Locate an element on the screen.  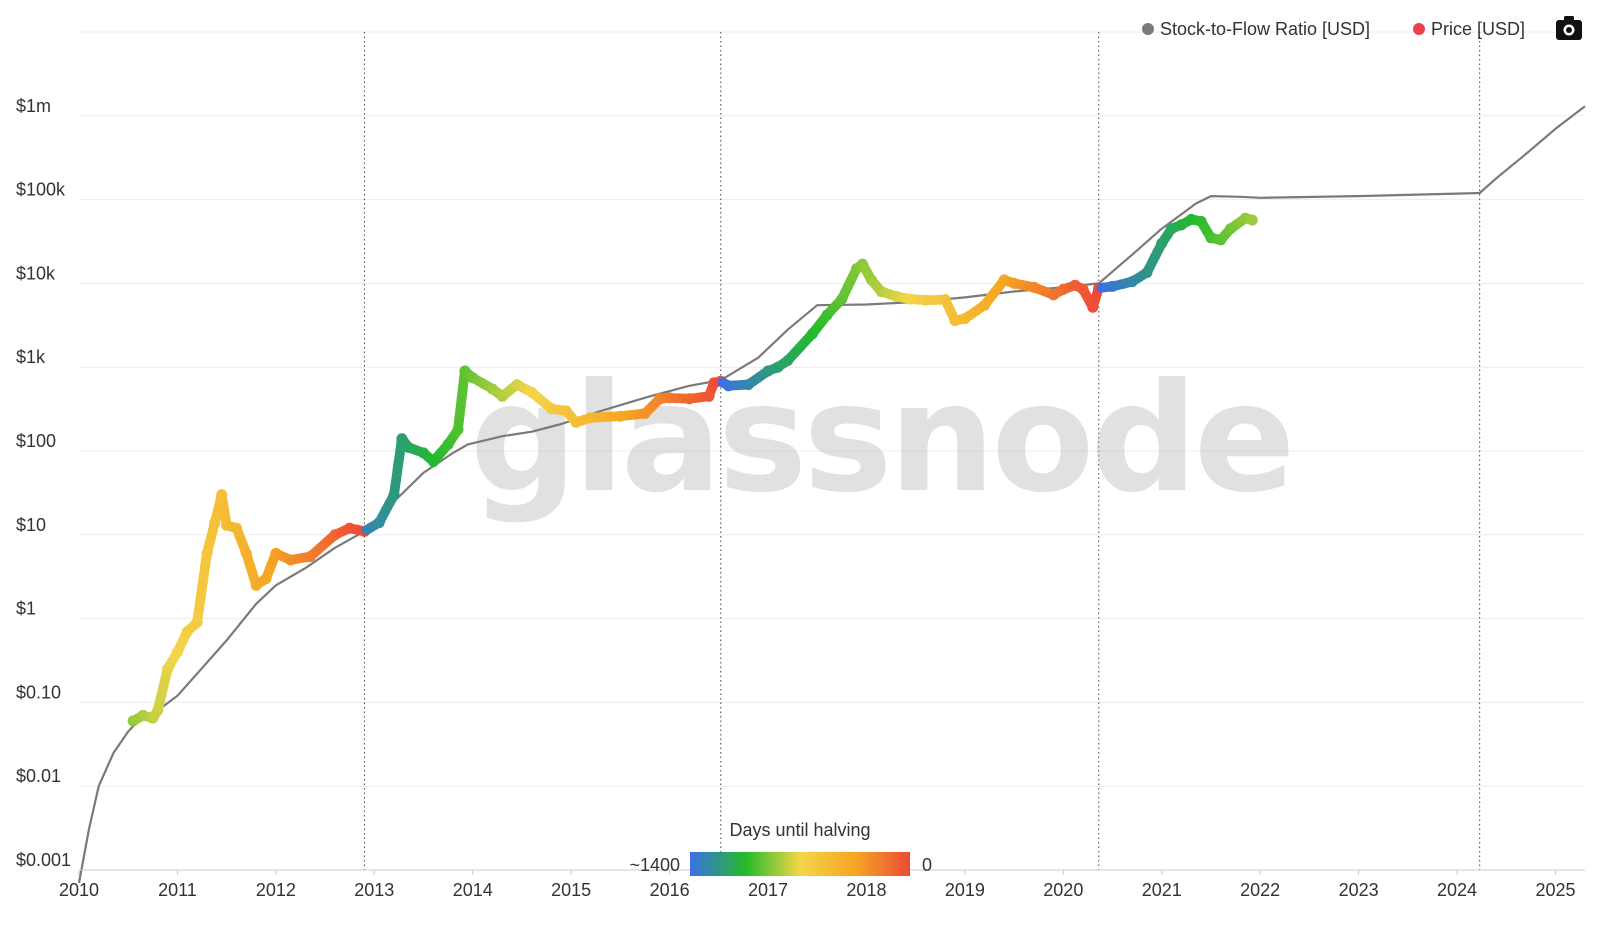
y-tick-label: $1 is located at coordinates (26, 609).